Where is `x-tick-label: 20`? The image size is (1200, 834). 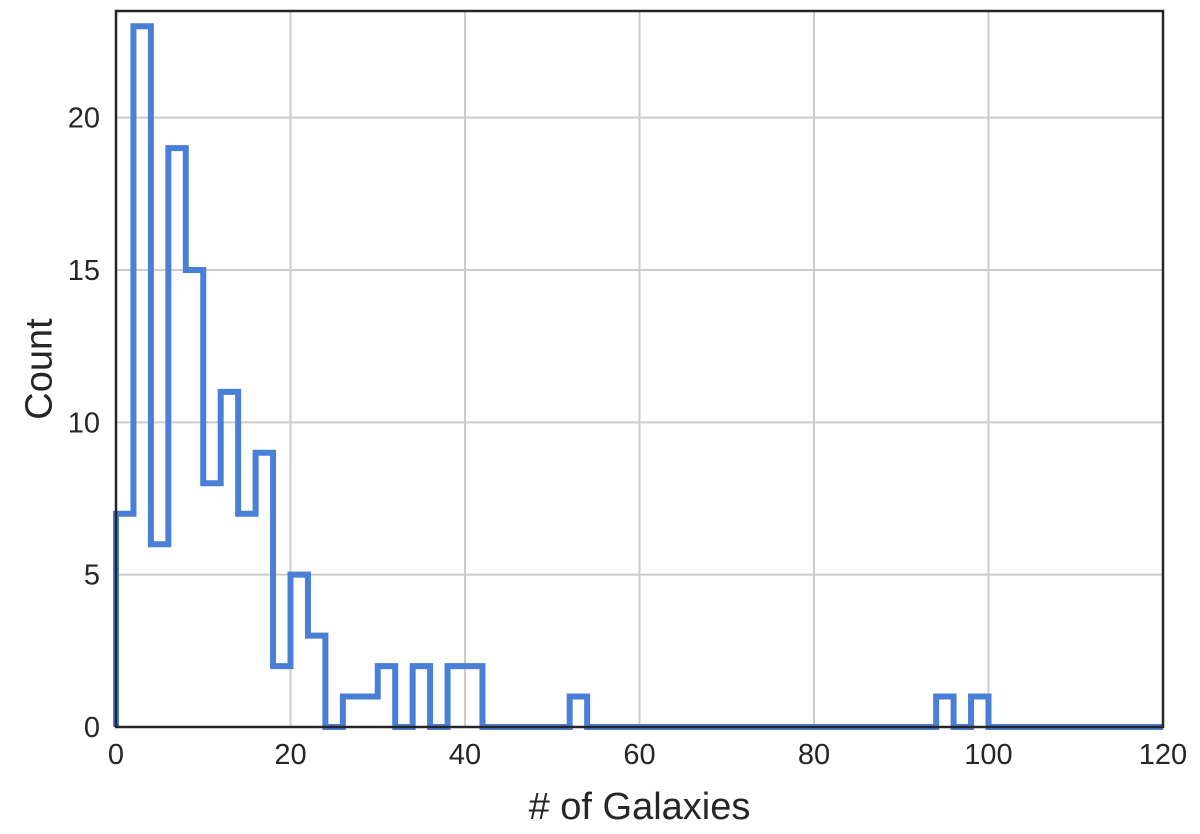 x-tick-label: 20 is located at coordinates (290, 755).